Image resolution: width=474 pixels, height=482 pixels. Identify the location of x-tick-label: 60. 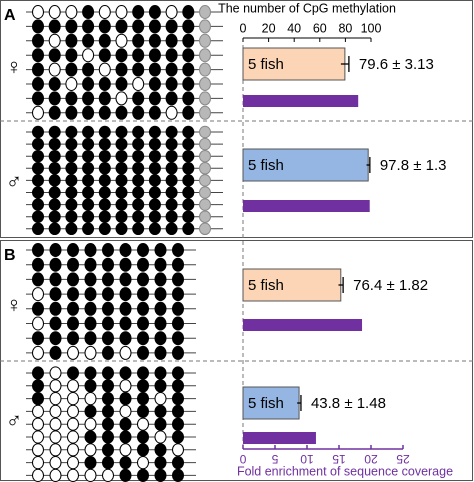
(320, 28).